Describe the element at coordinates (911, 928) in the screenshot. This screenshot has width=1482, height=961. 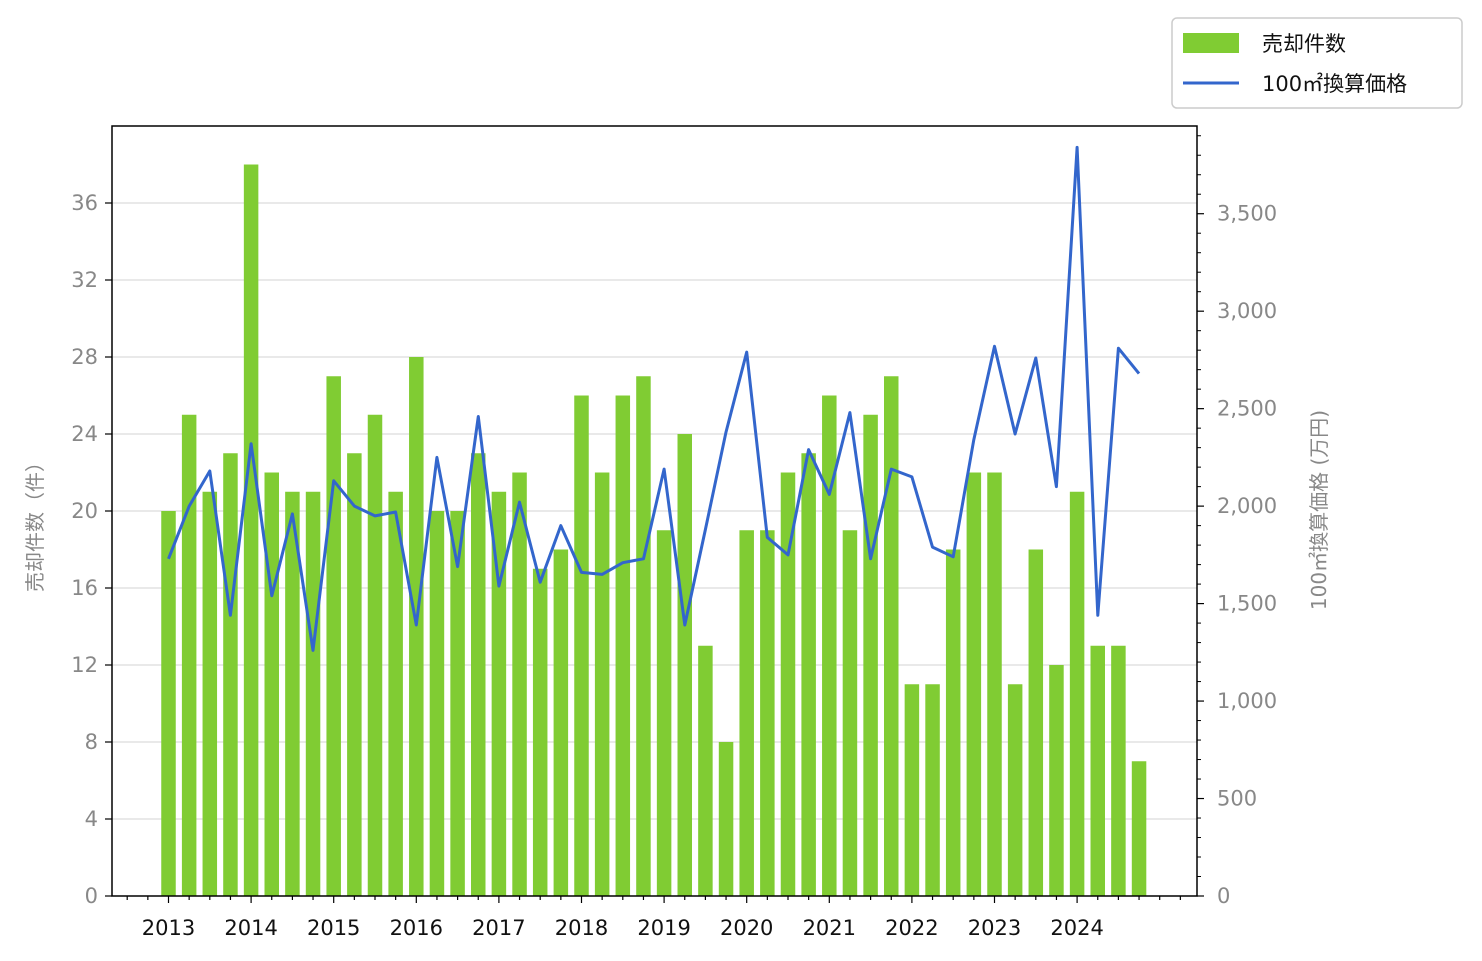
I see `x-tick-label: 2022` at that location.